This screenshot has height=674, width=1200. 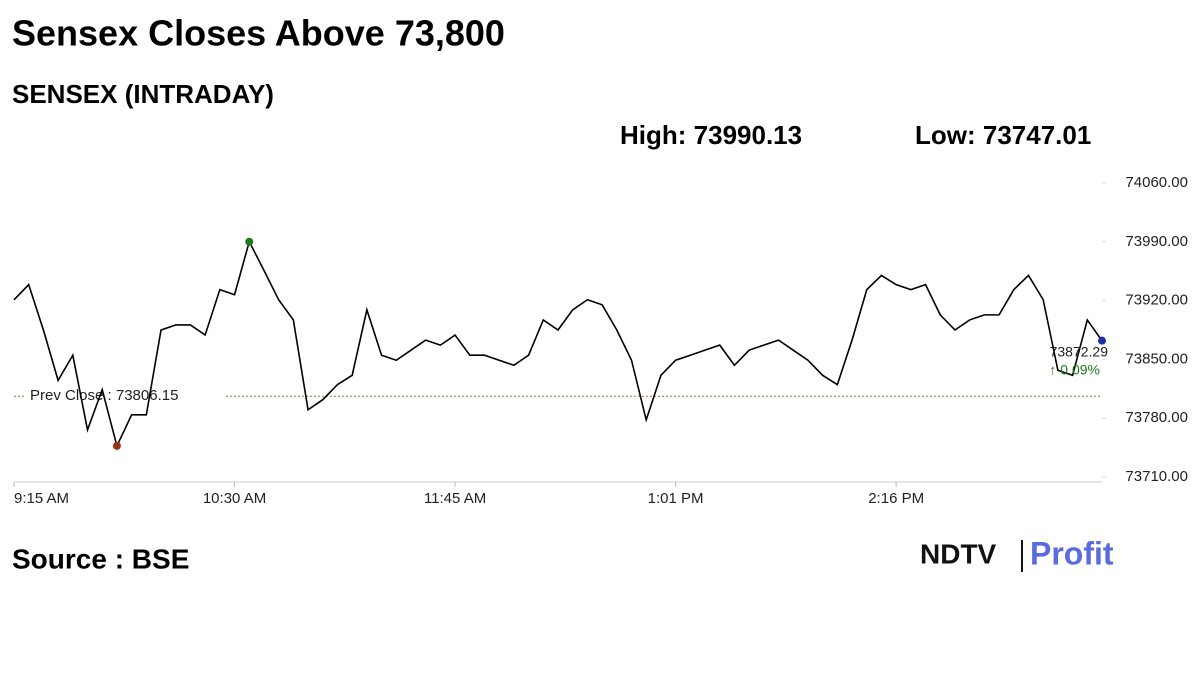 What do you see at coordinates (455, 498) in the screenshot?
I see `x-tick-label: 11:45 AM` at bounding box center [455, 498].